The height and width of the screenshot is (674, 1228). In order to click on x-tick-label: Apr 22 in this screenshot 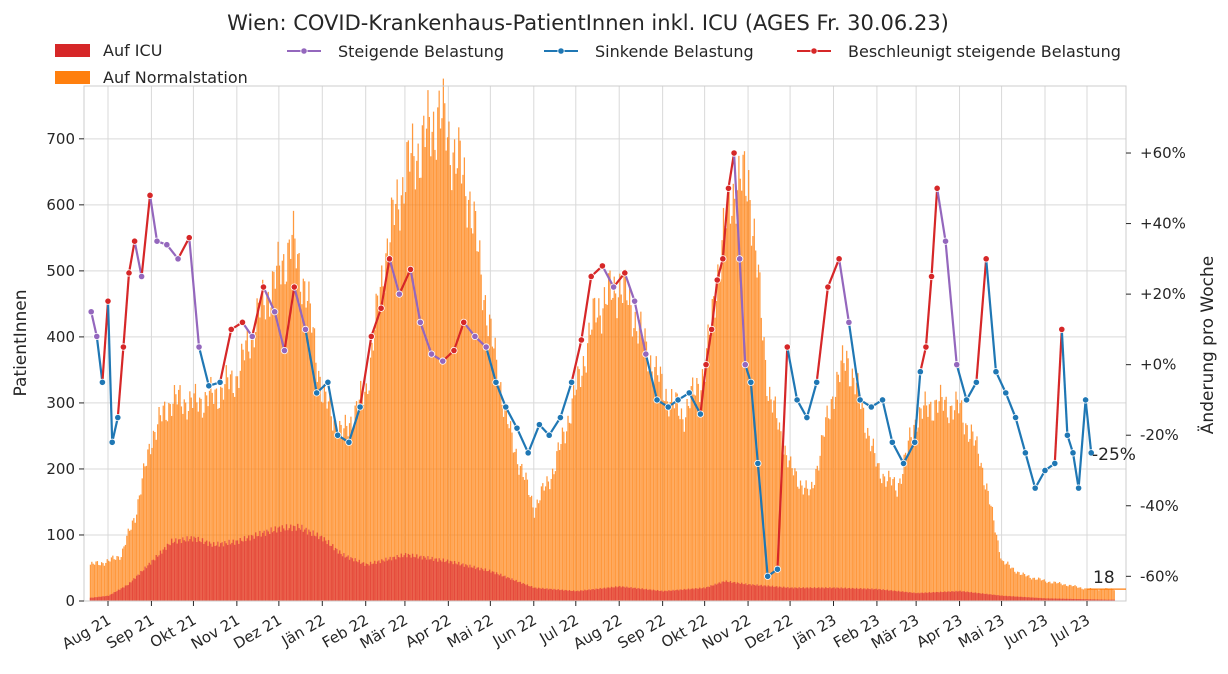, I will do `click(428, 631)`.